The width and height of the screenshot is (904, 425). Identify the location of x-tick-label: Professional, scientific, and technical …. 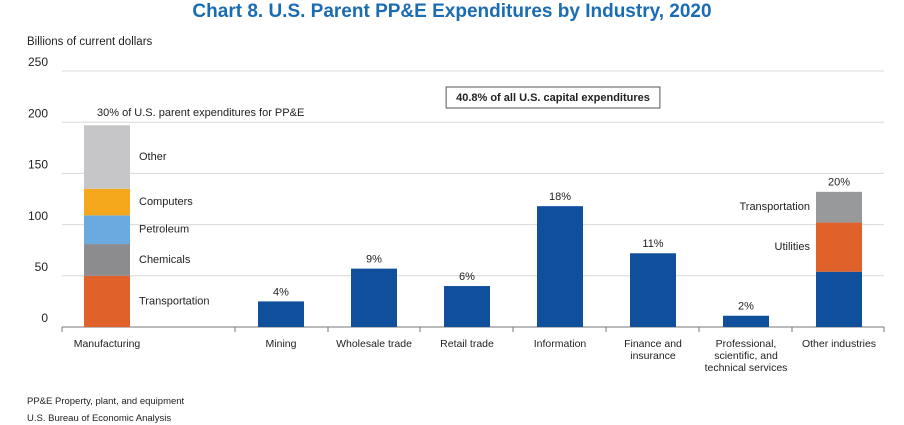
(746, 356).